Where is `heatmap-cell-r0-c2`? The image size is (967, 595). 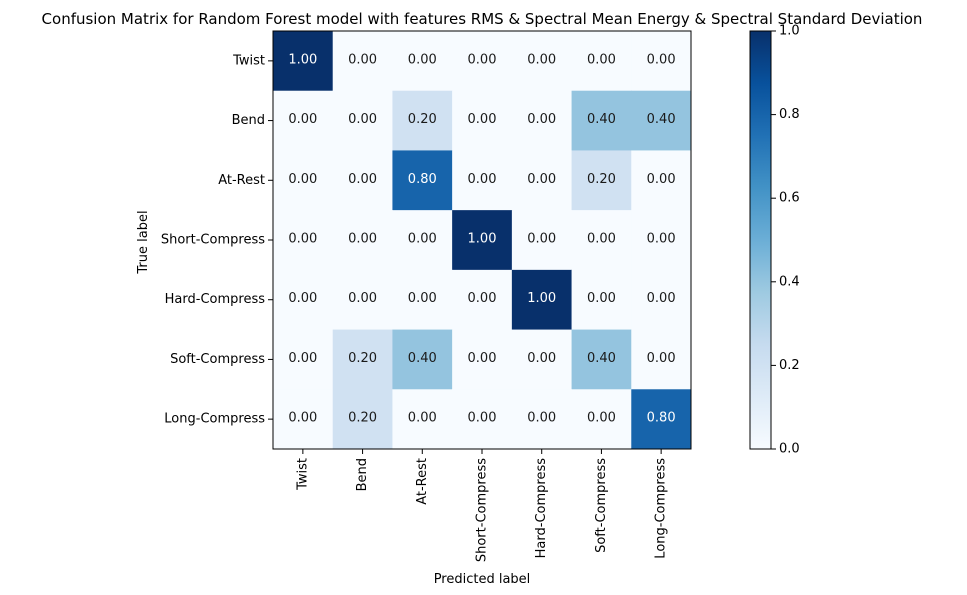
heatmap-cell-r0-c2 is located at coordinates (422, 61).